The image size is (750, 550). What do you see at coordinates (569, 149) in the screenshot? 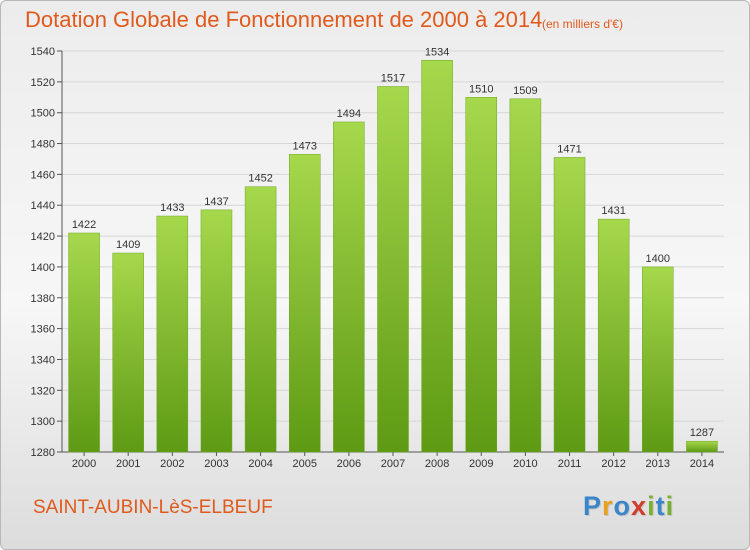
I see `value-label-2011: 1471` at bounding box center [569, 149].